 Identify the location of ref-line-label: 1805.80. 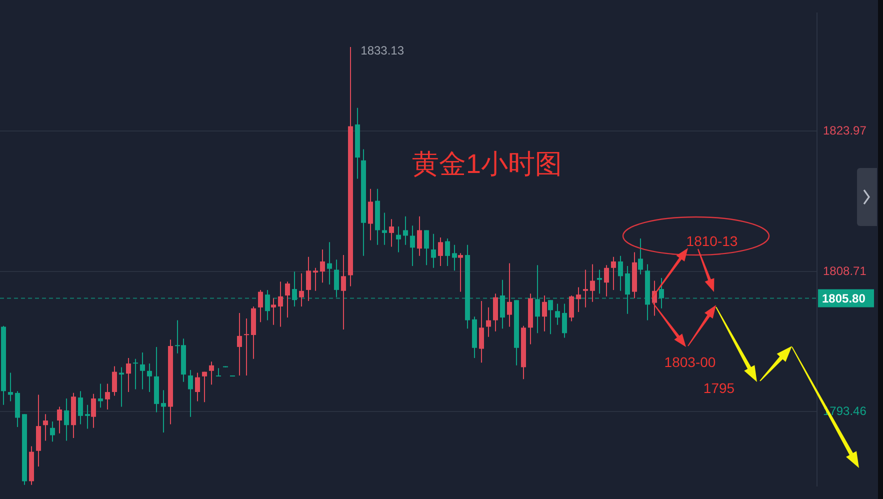
(844, 299).